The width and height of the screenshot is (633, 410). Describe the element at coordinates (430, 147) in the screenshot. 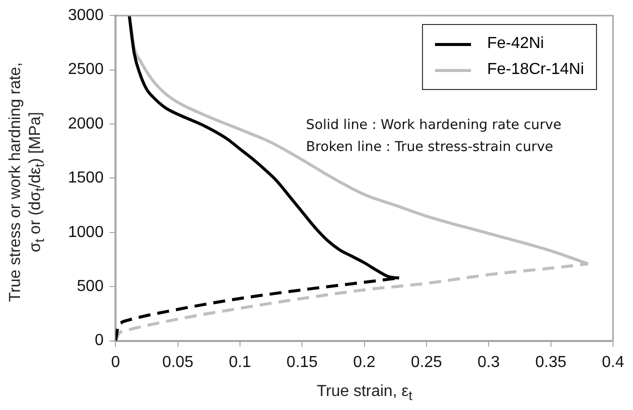

I see `annotation: Broken line : True stress-strain curve` at that location.